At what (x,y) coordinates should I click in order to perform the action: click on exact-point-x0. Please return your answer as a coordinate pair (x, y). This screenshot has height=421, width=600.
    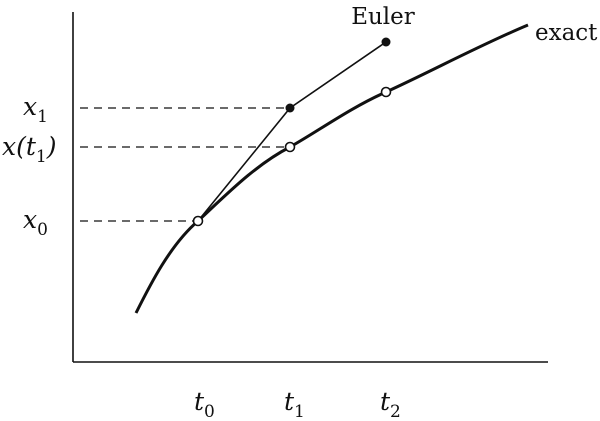
    Looking at the image, I should click on (198, 221).